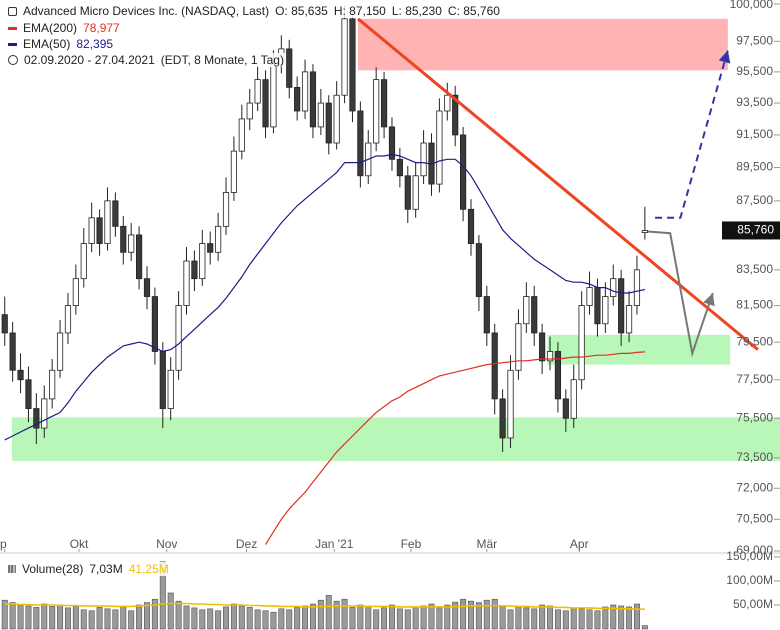 The image size is (780, 630). What do you see at coordinates (47, 44) in the screenshot?
I see `legend-label: EMA(50)` at bounding box center [47, 44].